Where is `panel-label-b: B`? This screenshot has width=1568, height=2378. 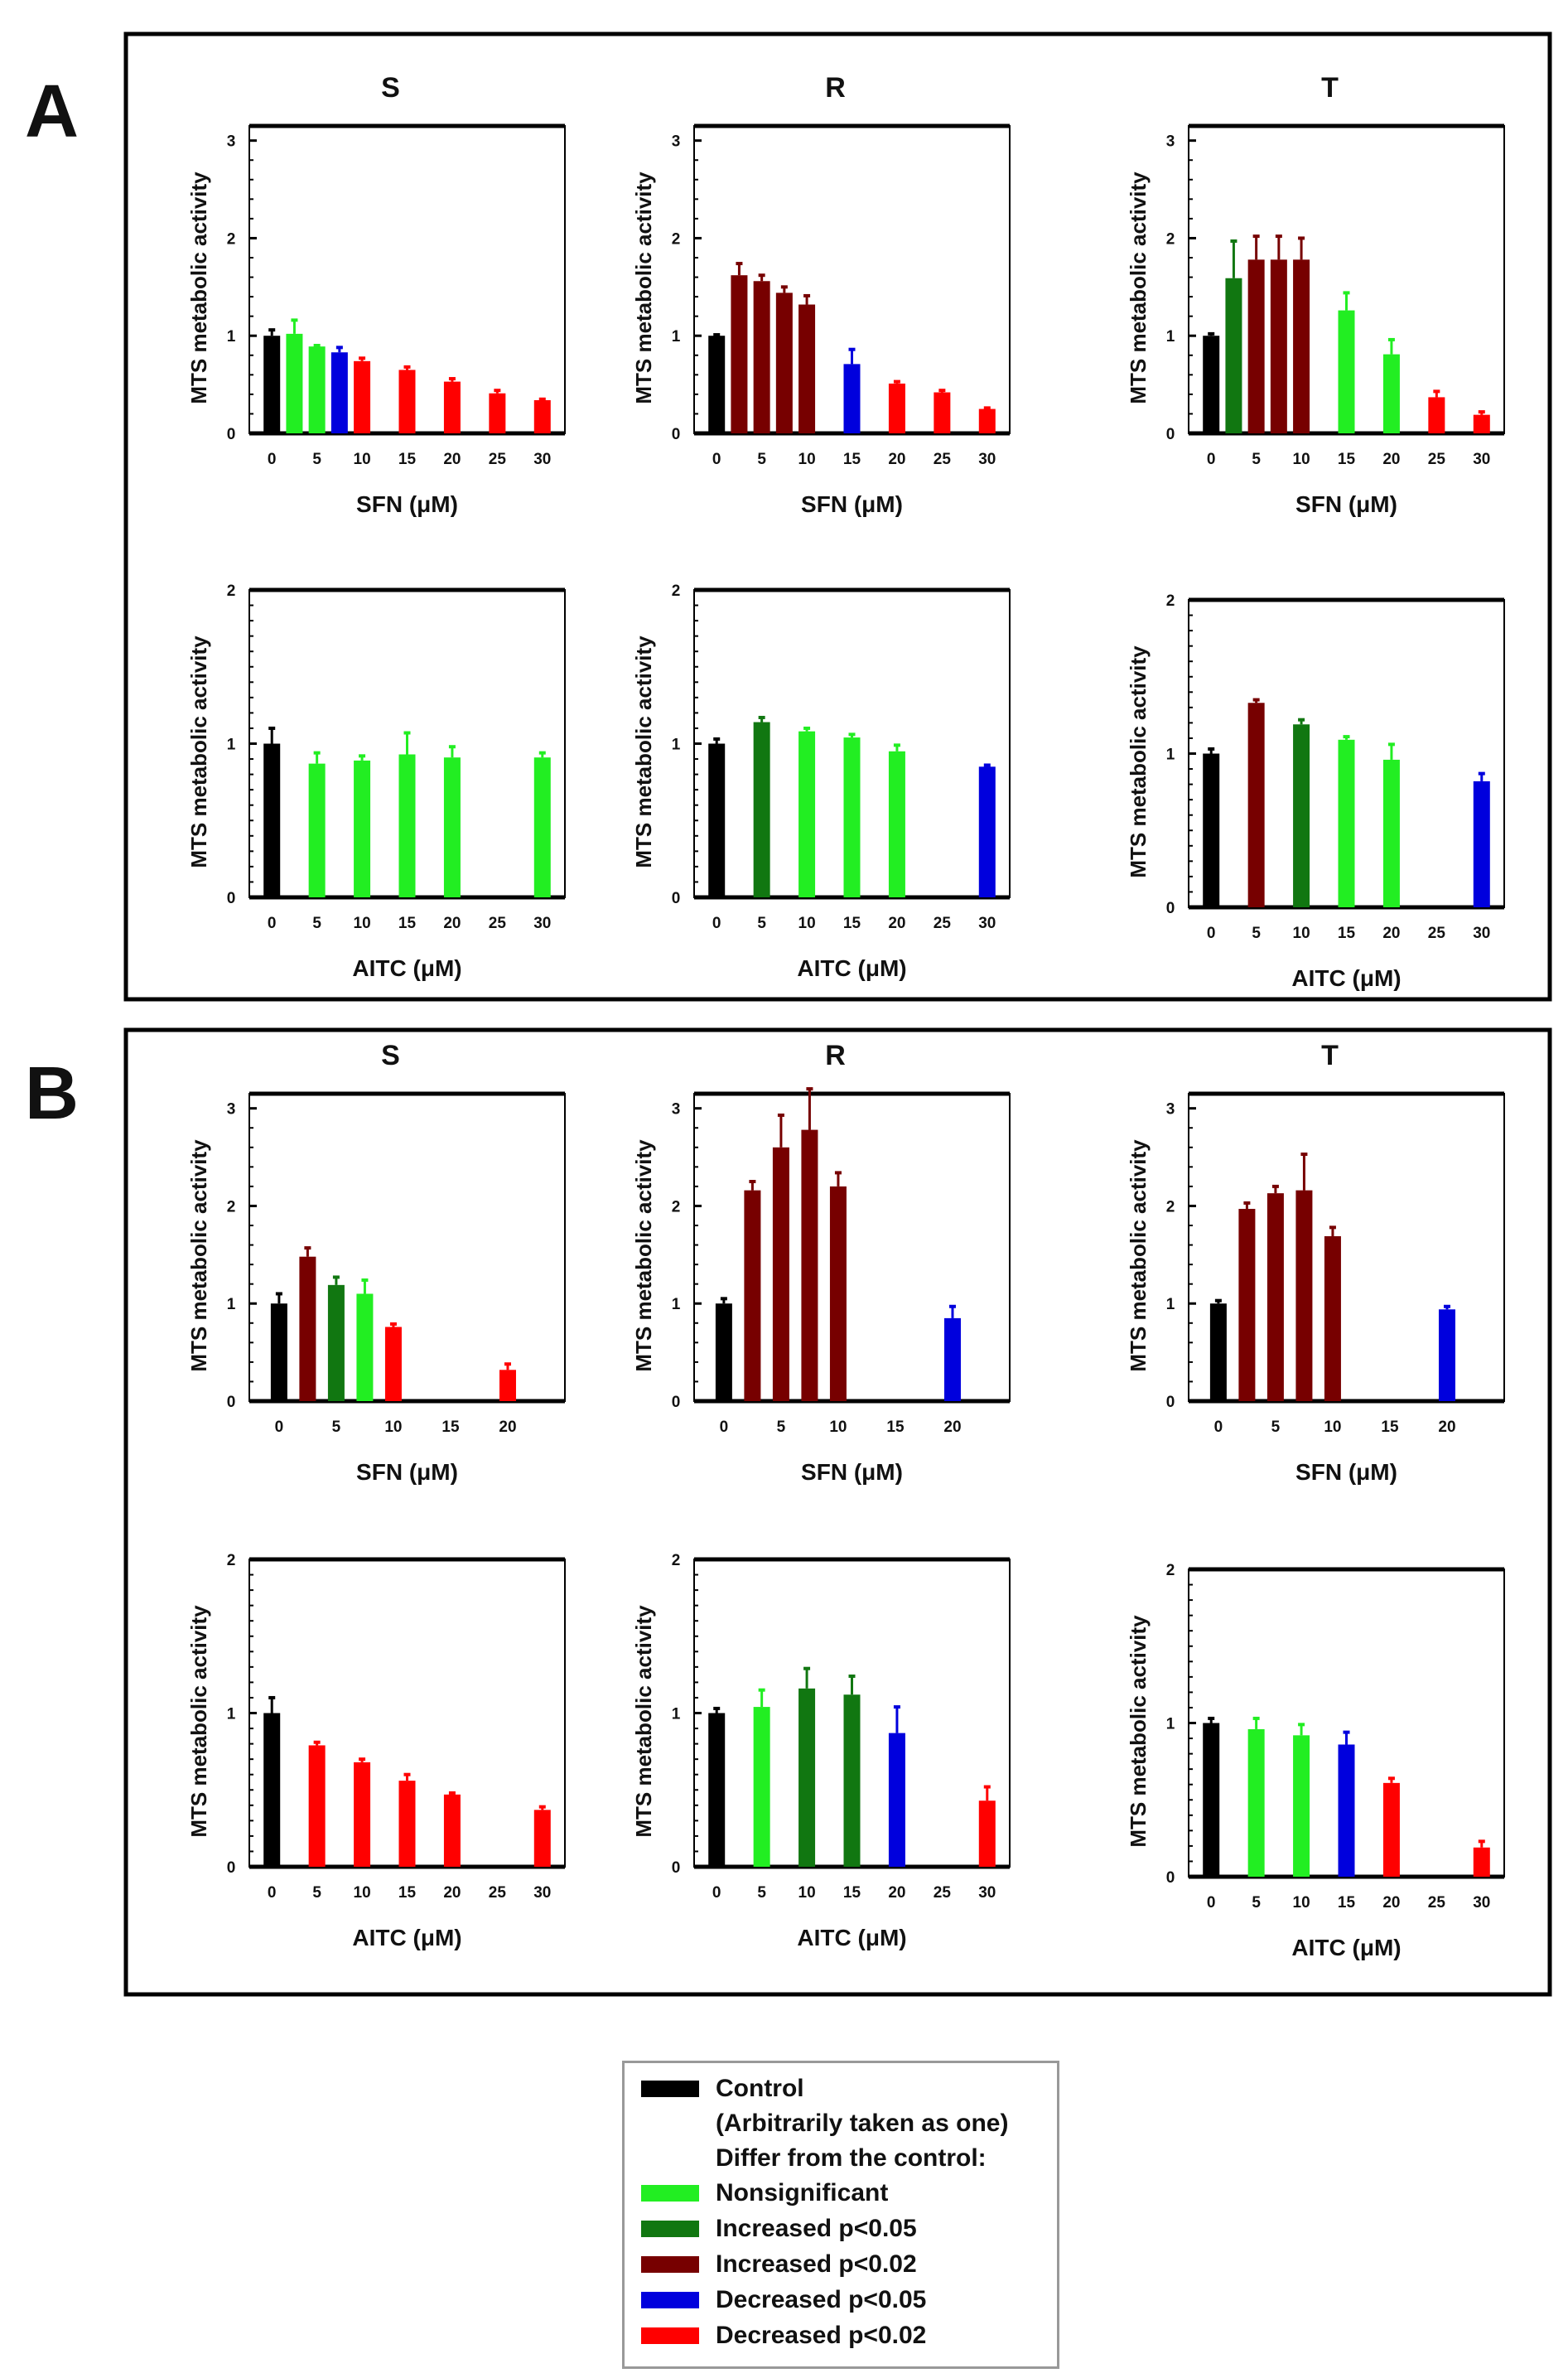
panel-label-b: B is located at coordinates (52, 1094).